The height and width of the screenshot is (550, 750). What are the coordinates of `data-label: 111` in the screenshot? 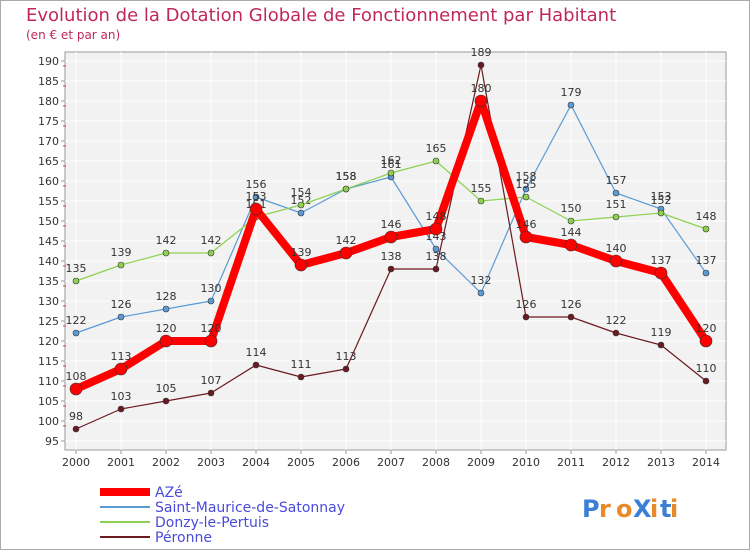 It's located at (301, 364).